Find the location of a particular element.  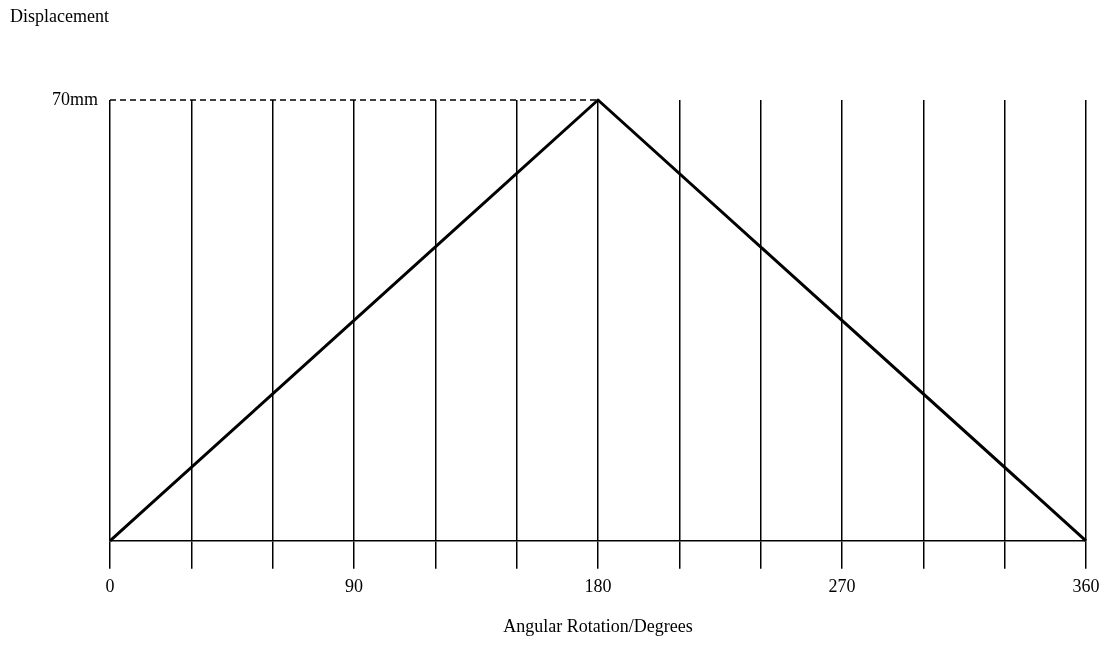

x-tick-label: 90 is located at coordinates (354, 586).